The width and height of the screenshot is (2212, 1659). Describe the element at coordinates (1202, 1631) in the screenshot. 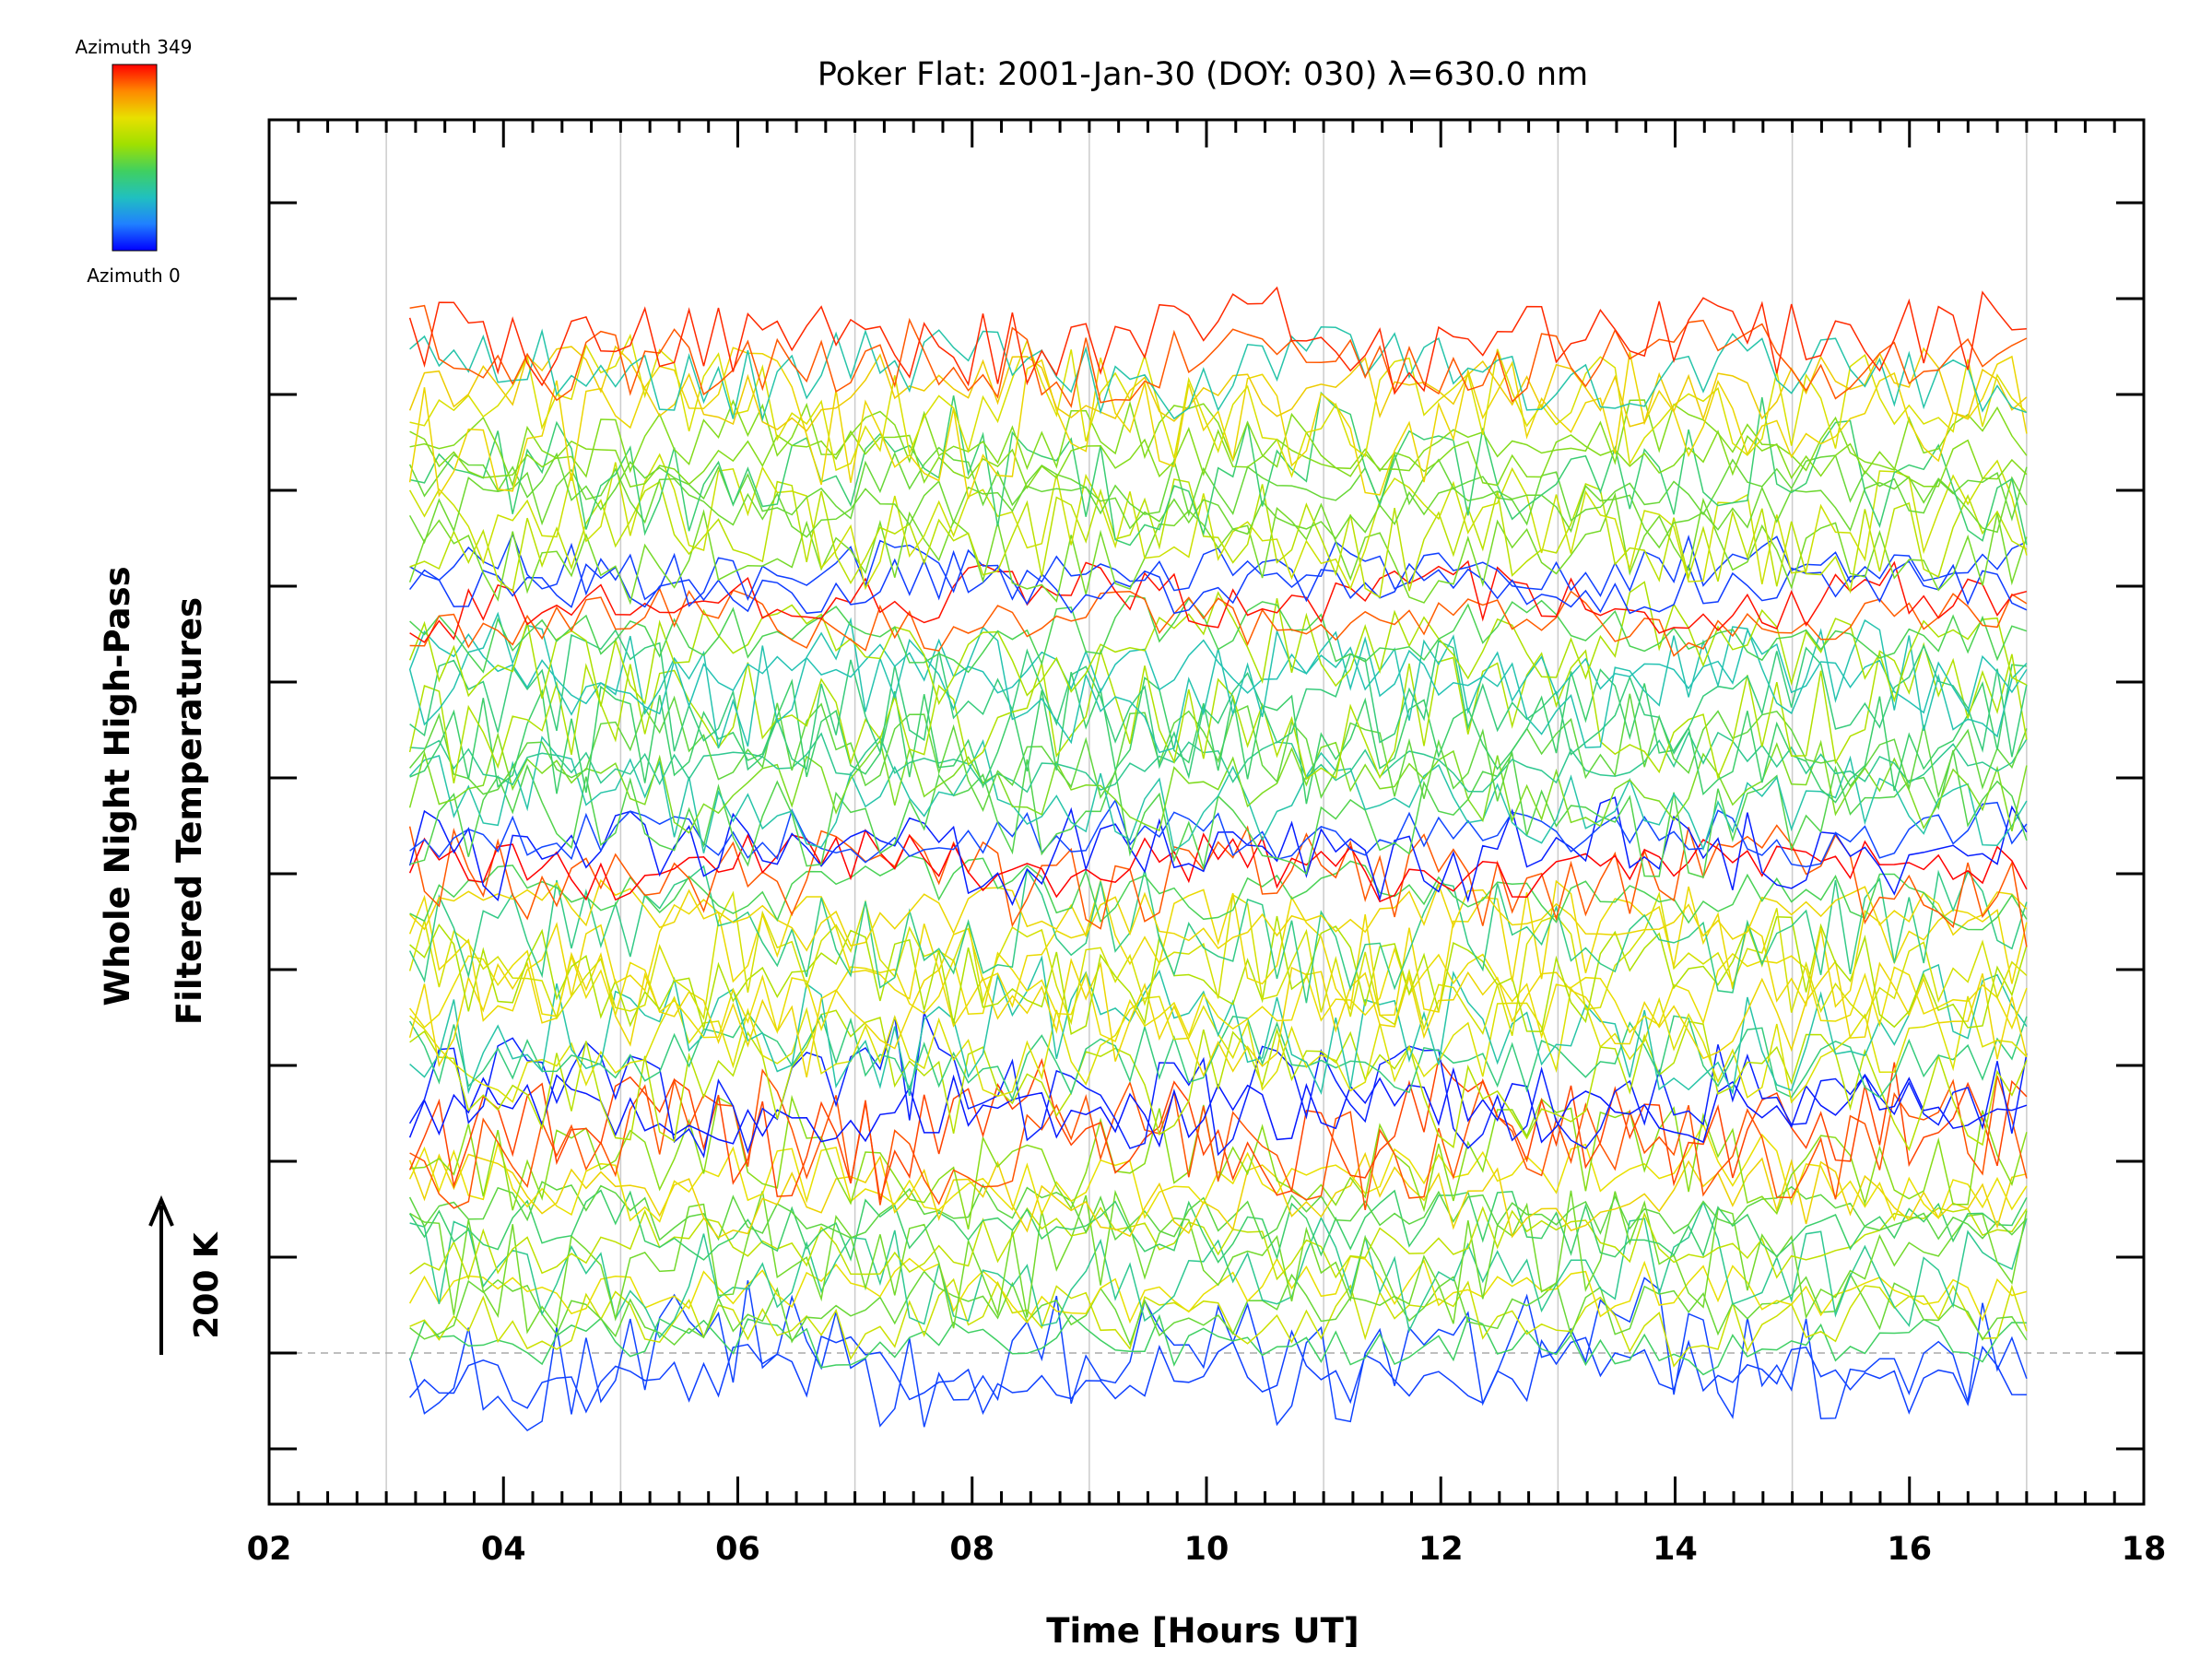

I see `x-axis-label: Time [Hours UT]` at that location.